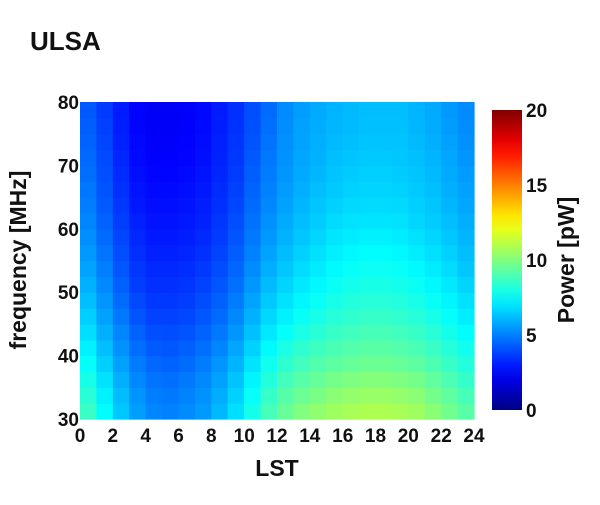 Image resolution: width=600 pixels, height=505 pixels. Describe the element at coordinates (68, 166) in the screenshot. I see `y-tick-label: 70` at that location.